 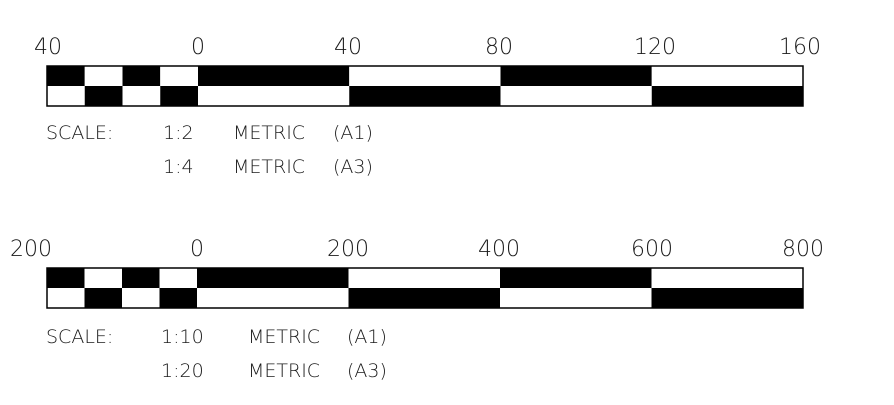 I want to click on tick-label: 600, so click(x=652, y=249).